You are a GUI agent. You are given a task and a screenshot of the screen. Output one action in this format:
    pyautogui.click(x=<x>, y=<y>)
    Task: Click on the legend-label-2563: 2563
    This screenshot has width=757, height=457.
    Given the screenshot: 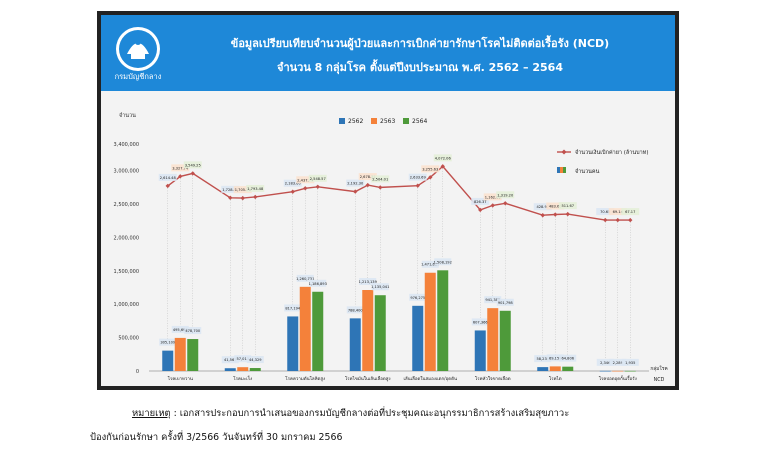 What is the action you would take?
    pyautogui.click(x=387, y=121)
    